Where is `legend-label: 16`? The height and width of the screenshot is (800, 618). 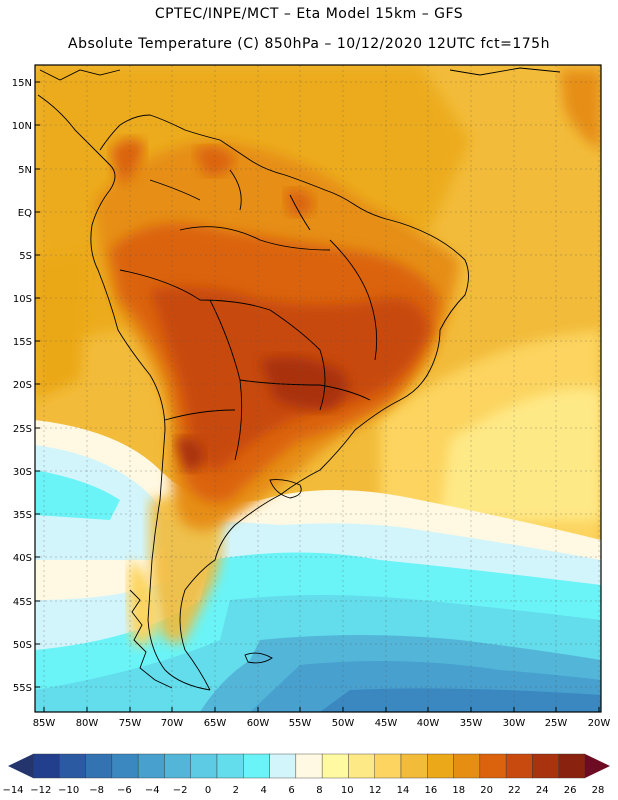 legend-label: 16 is located at coordinates (430, 790).